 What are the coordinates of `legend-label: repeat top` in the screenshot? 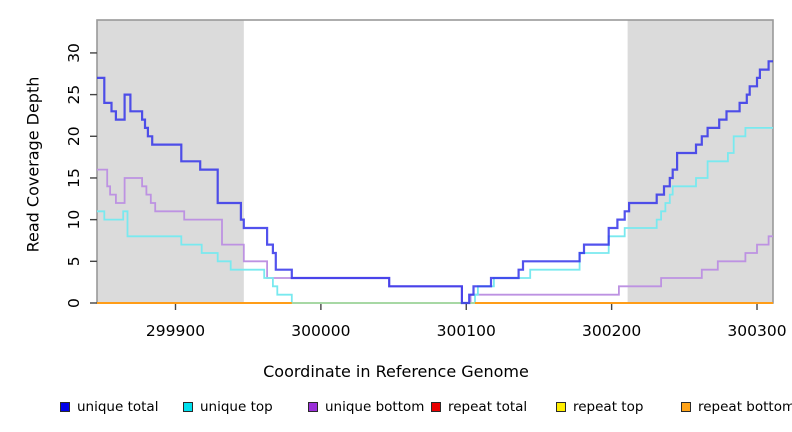 It's located at (608, 407).